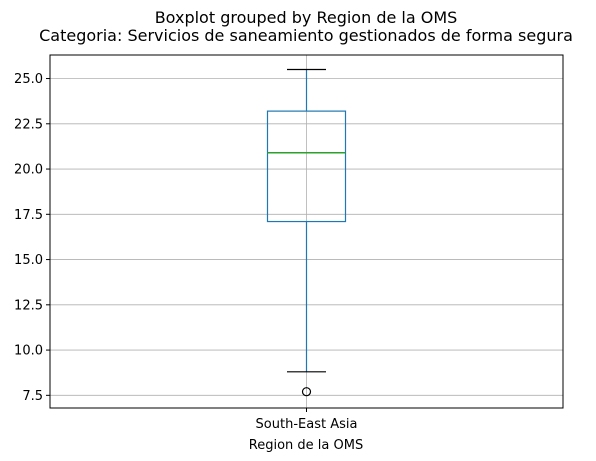 The width and height of the screenshot is (596, 461). What do you see at coordinates (306, 166) in the screenshot?
I see `iqr-box` at bounding box center [306, 166].